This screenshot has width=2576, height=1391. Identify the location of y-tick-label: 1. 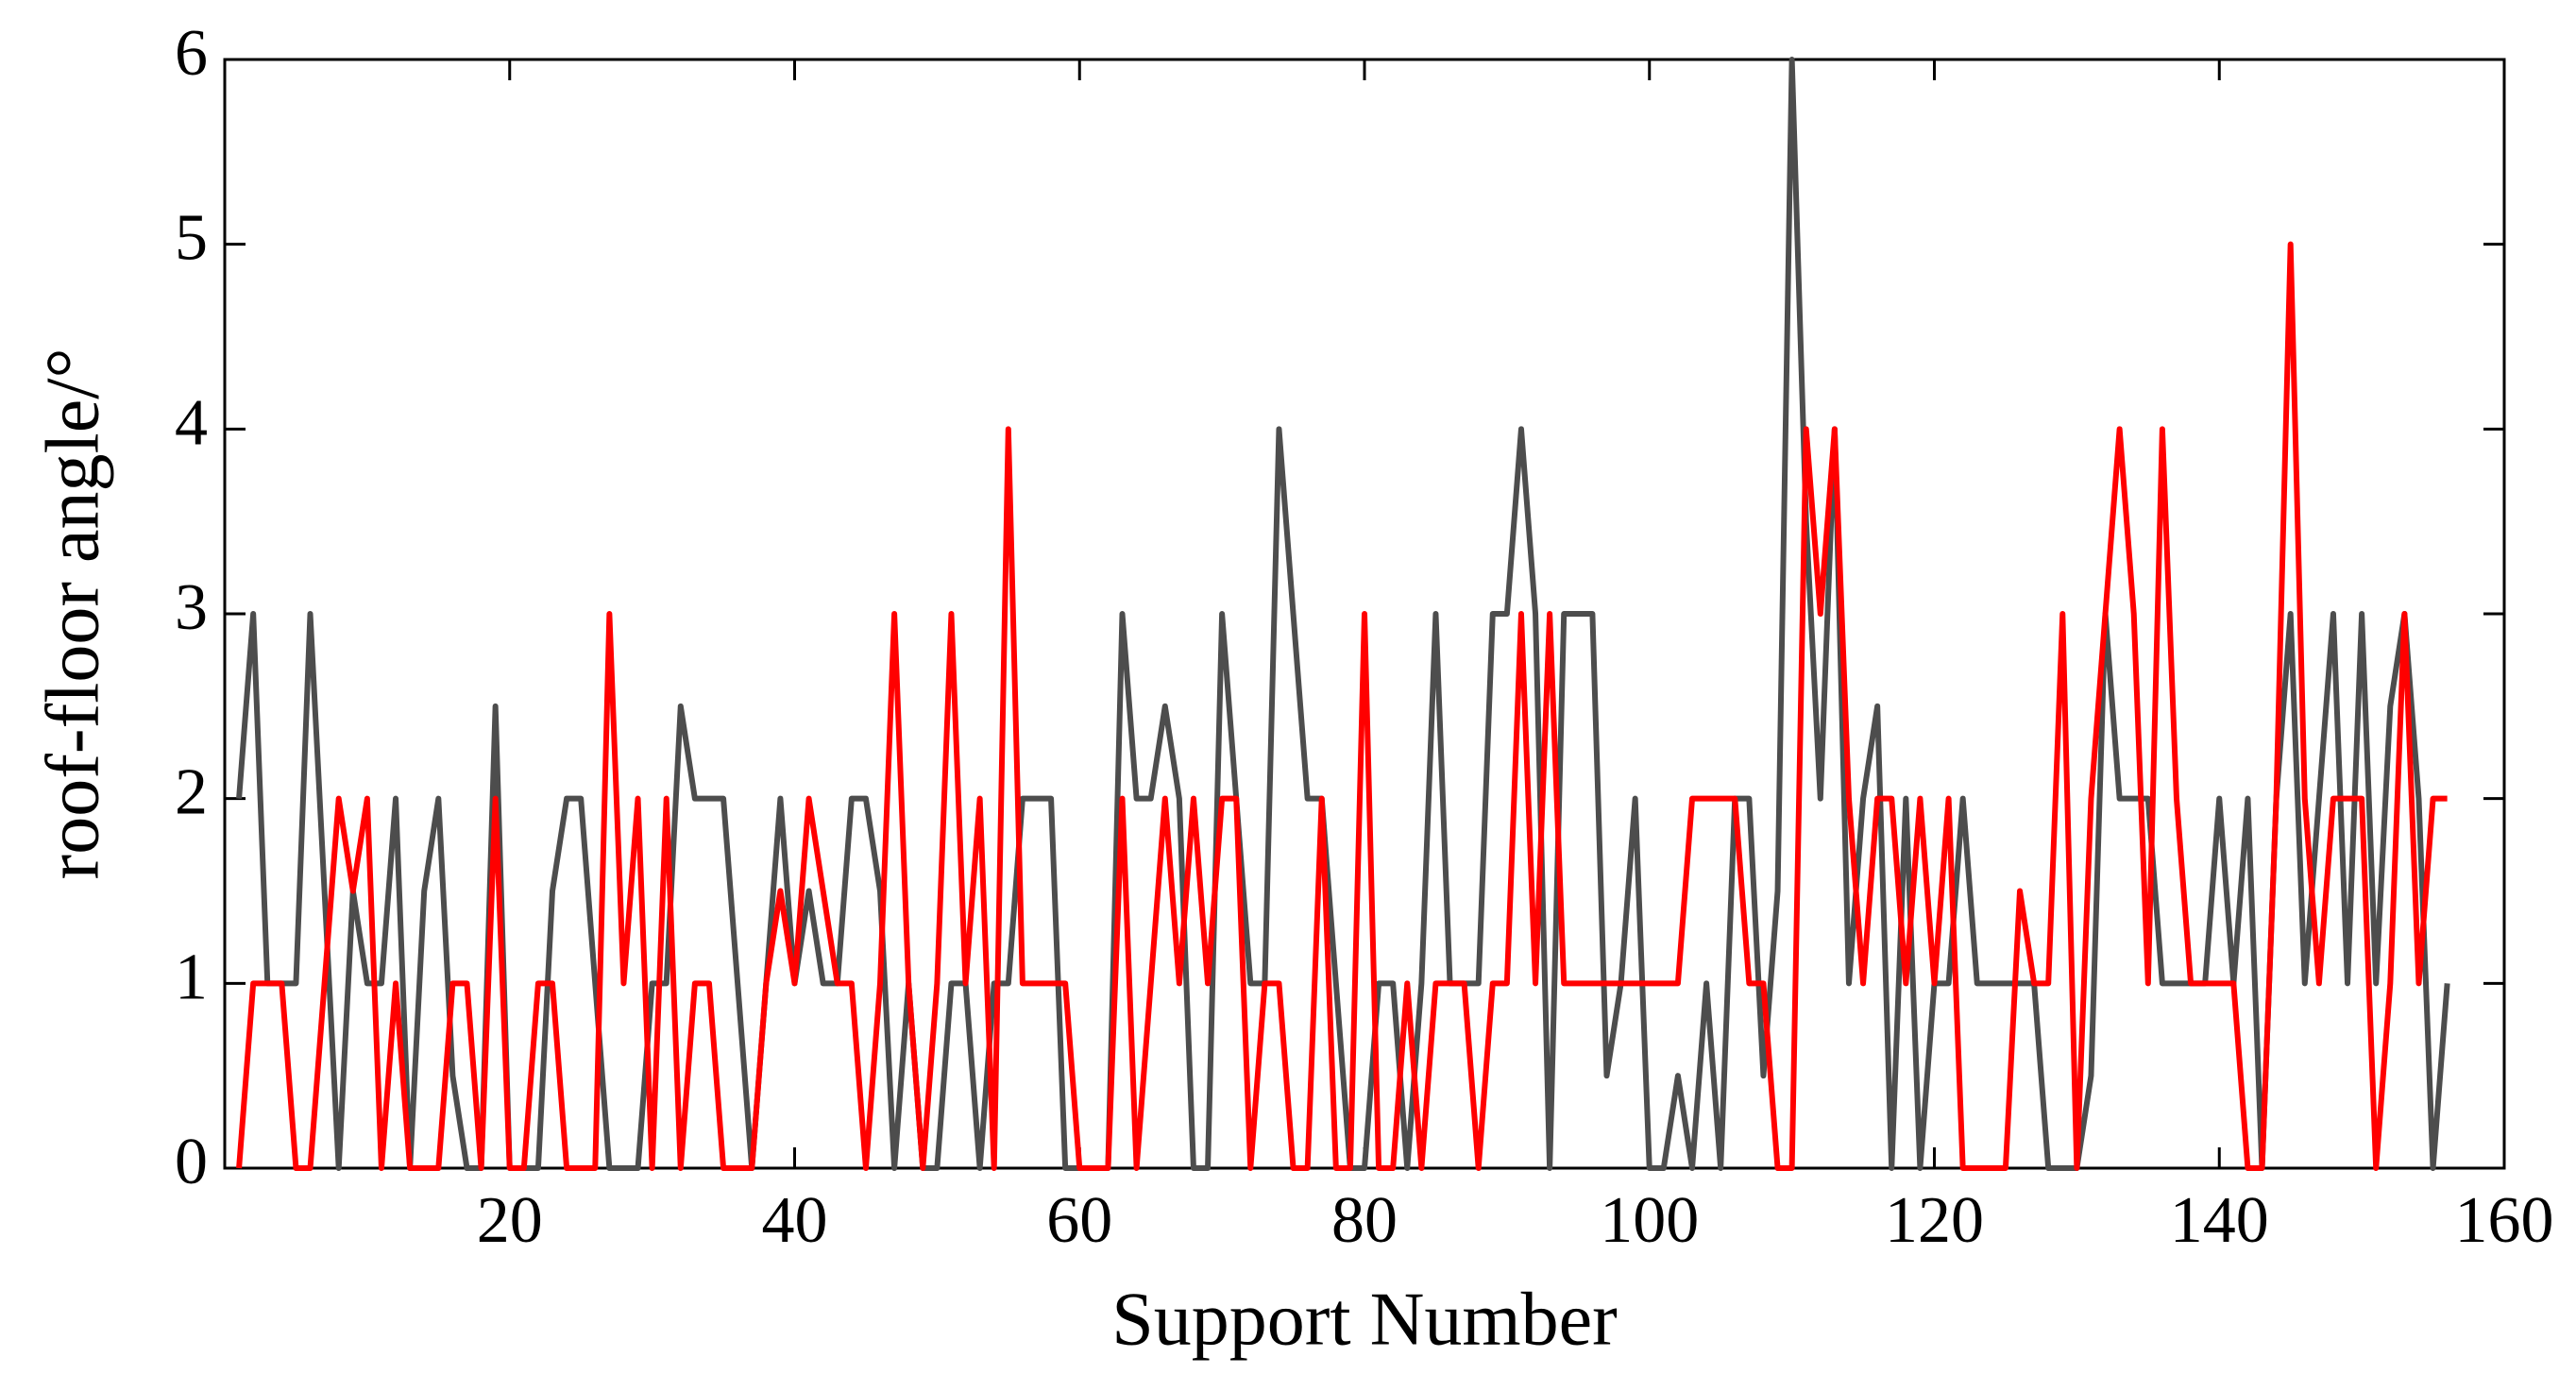
(191, 977).